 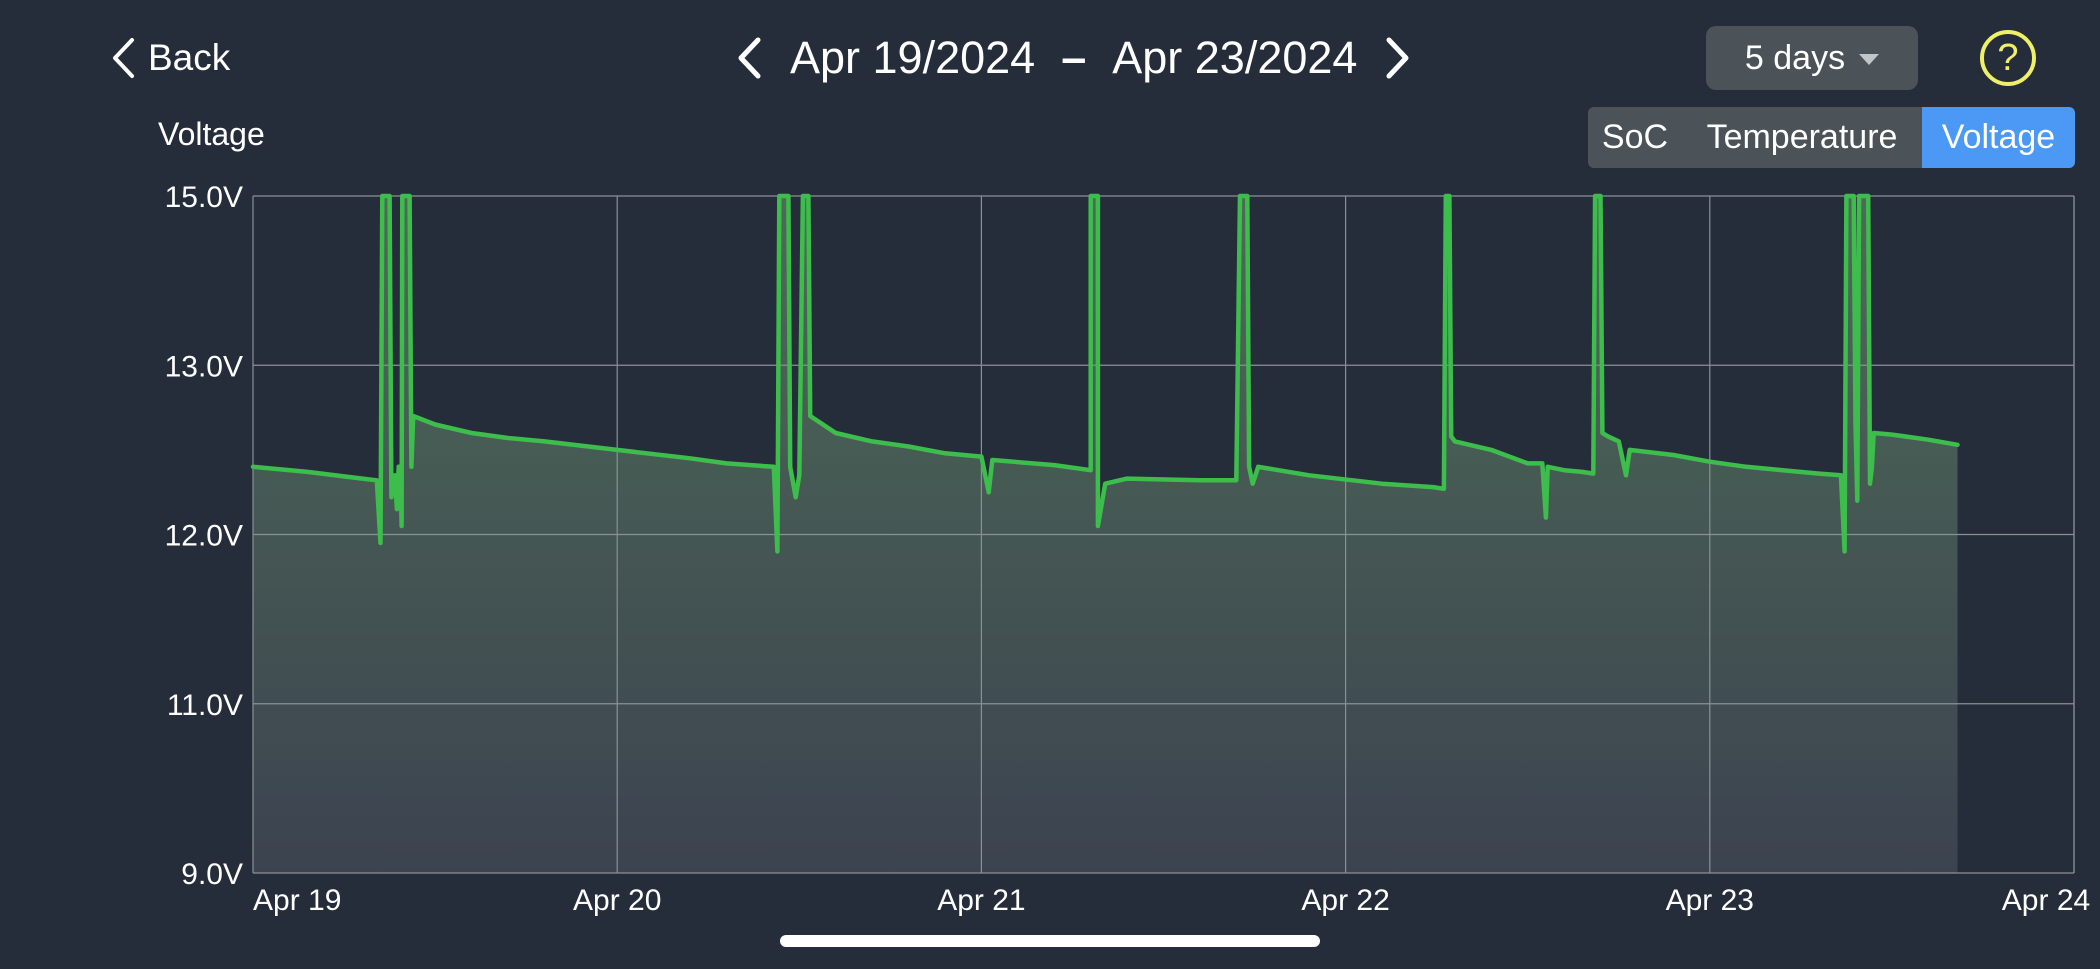 What do you see at coordinates (1869, 59) in the screenshot?
I see `caret-down-icon` at bounding box center [1869, 59].